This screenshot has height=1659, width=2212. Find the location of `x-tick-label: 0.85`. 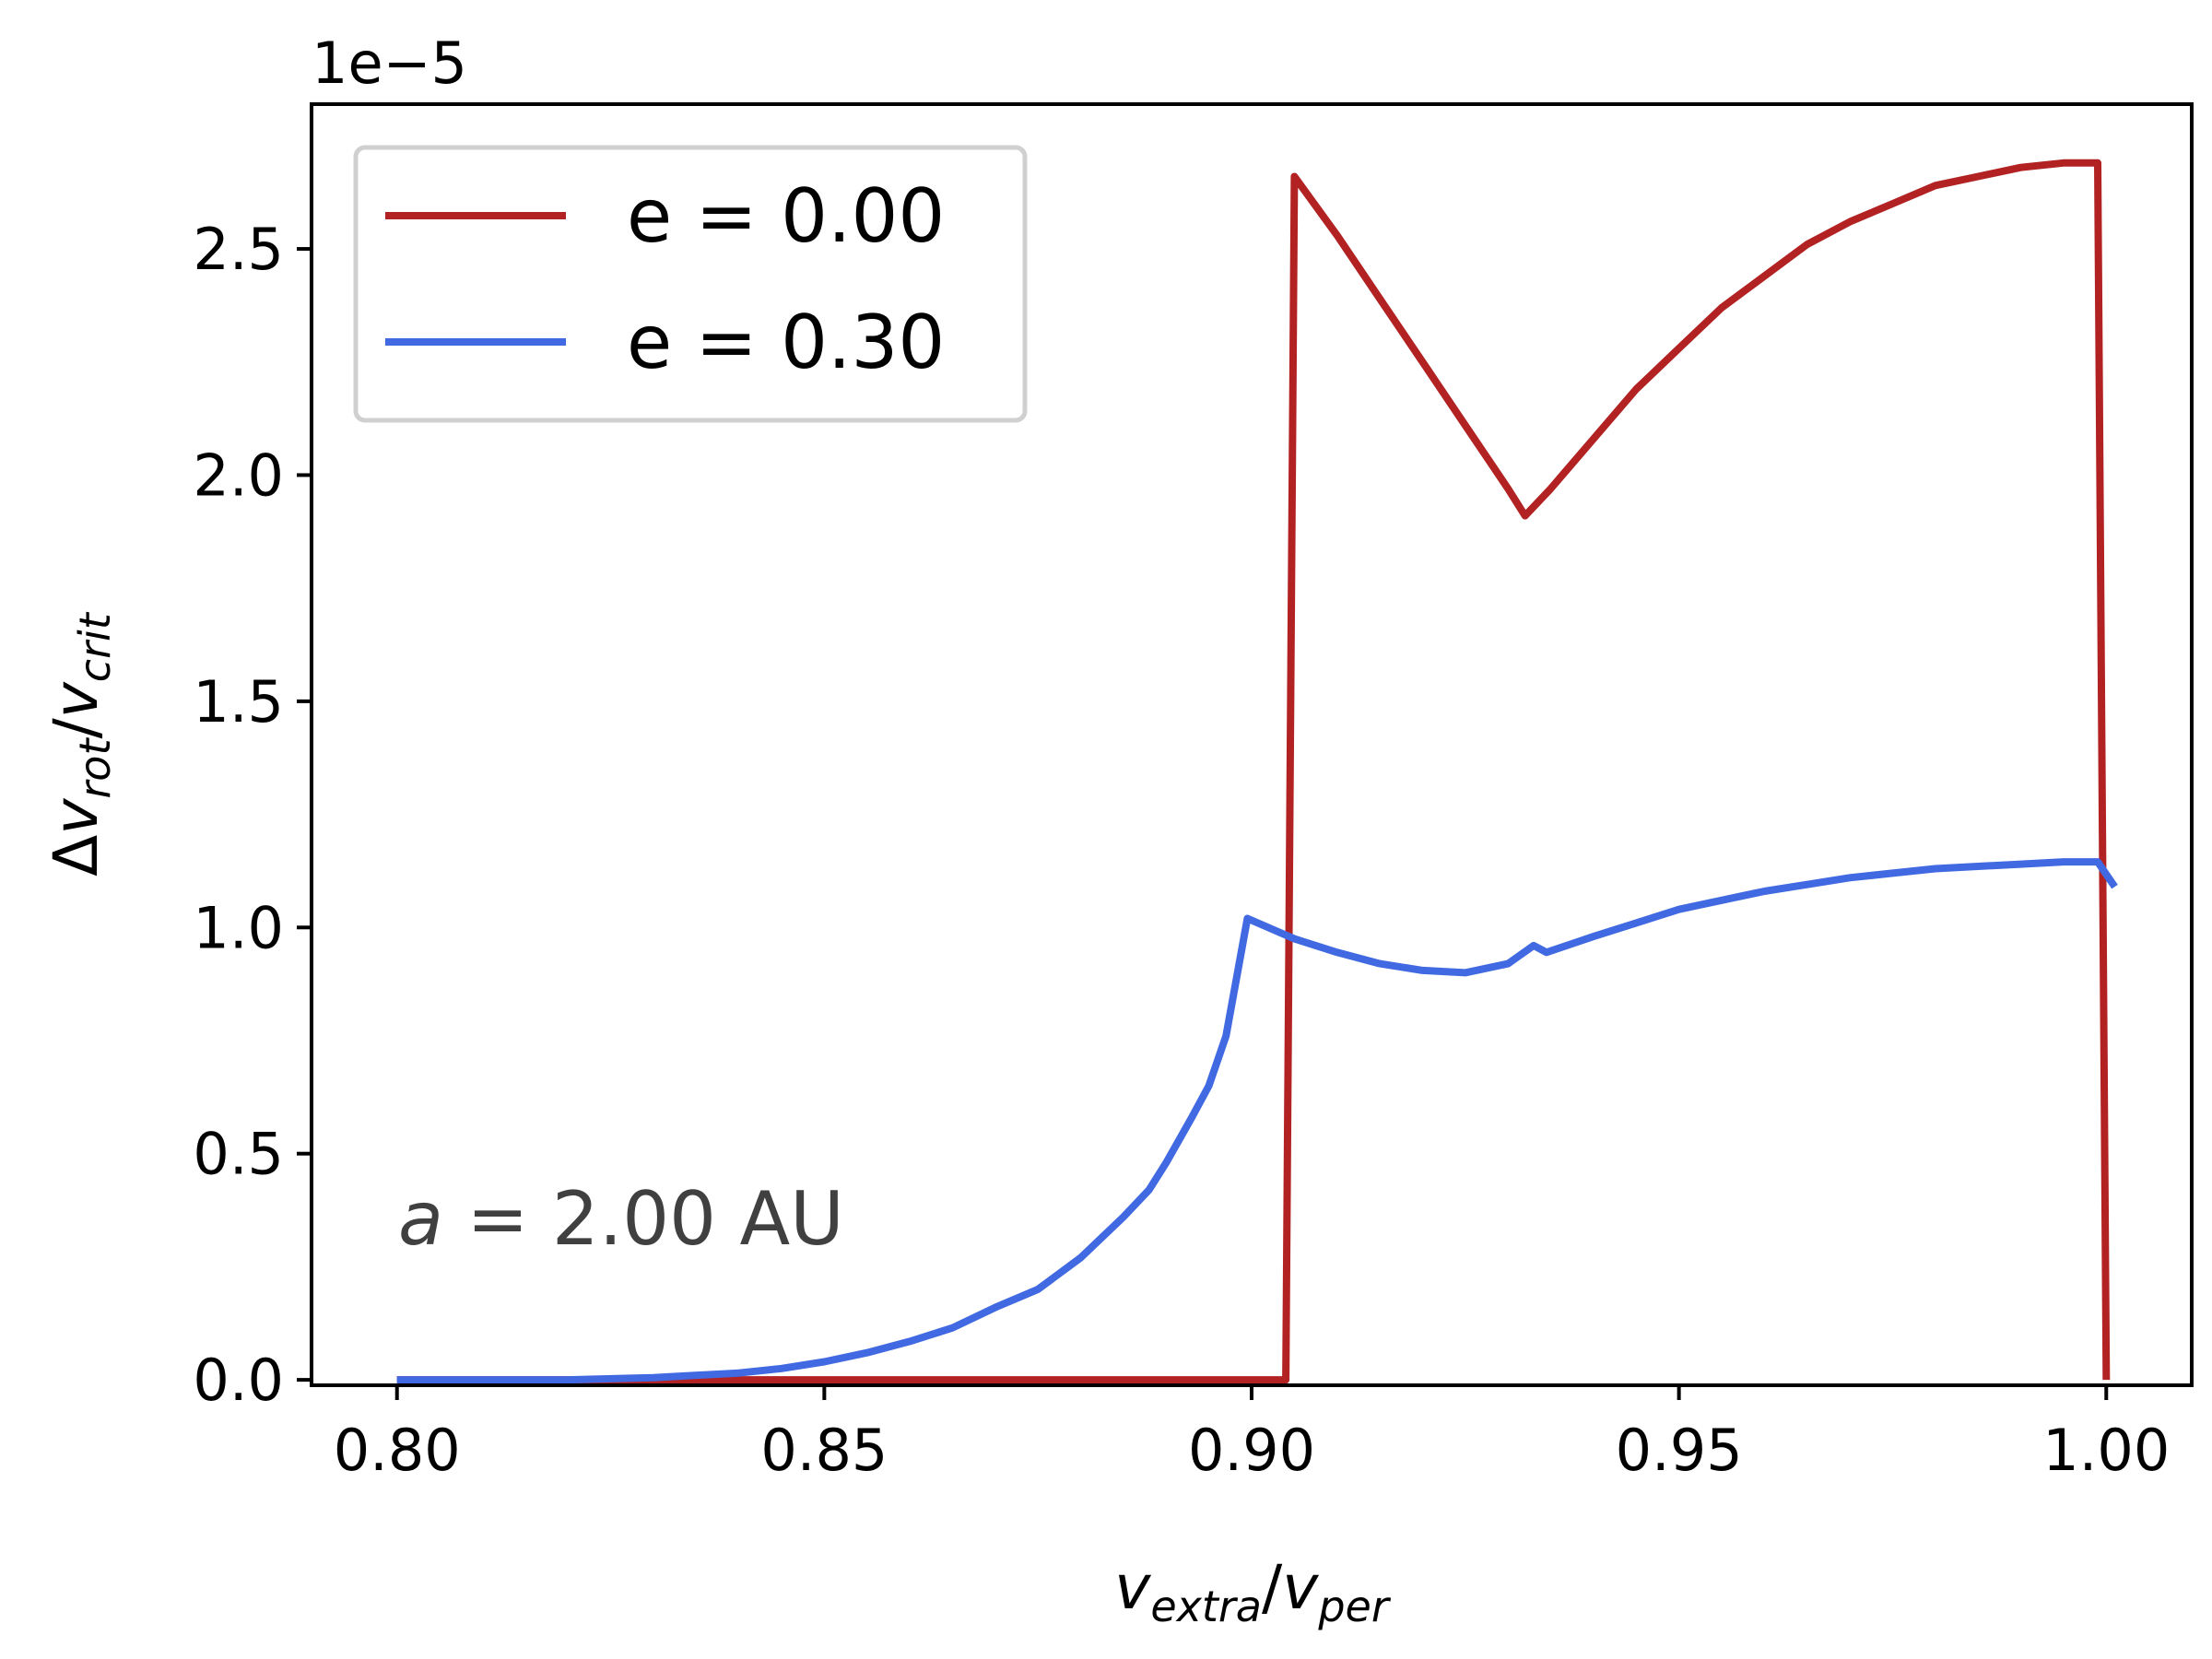

x-tick-label: 0.85 is located at coordinates (824, 1450).